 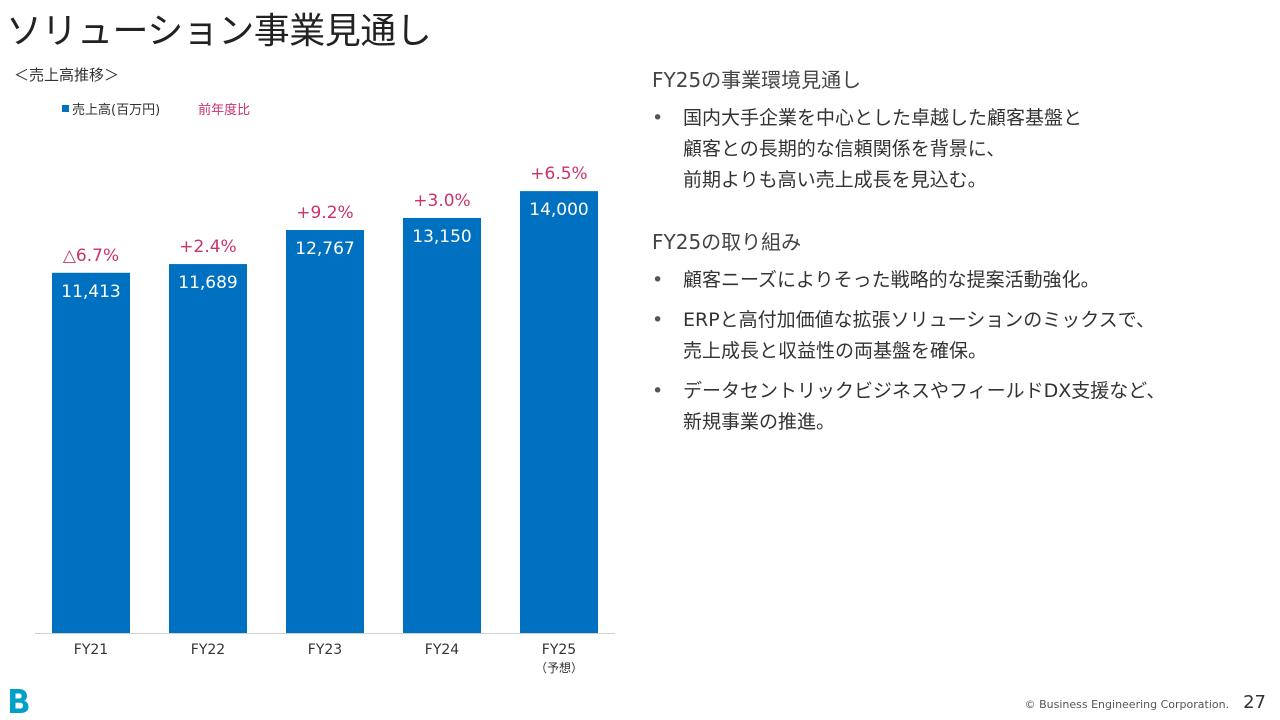 I want to click on legend-ratio-label: 前年度比, so click(x=224, y=110).